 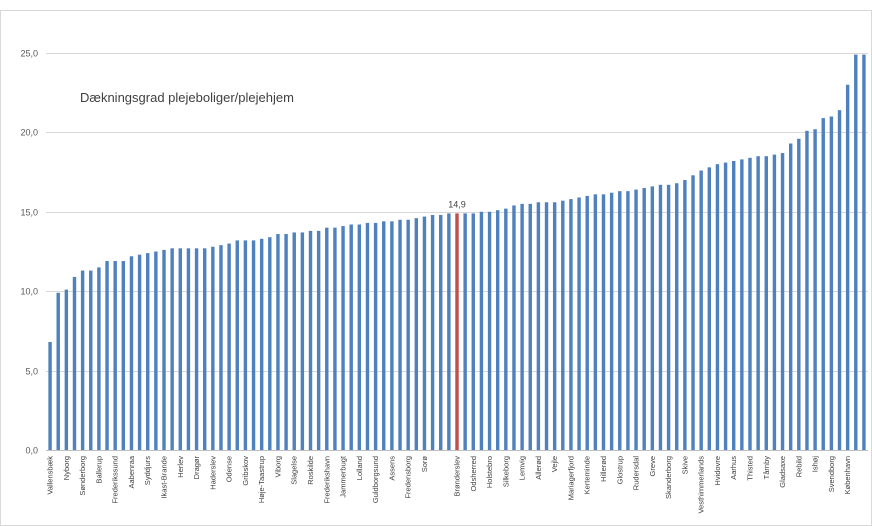 I want to click on category-label: Mariagerfjord, so click(x=570, y=478).